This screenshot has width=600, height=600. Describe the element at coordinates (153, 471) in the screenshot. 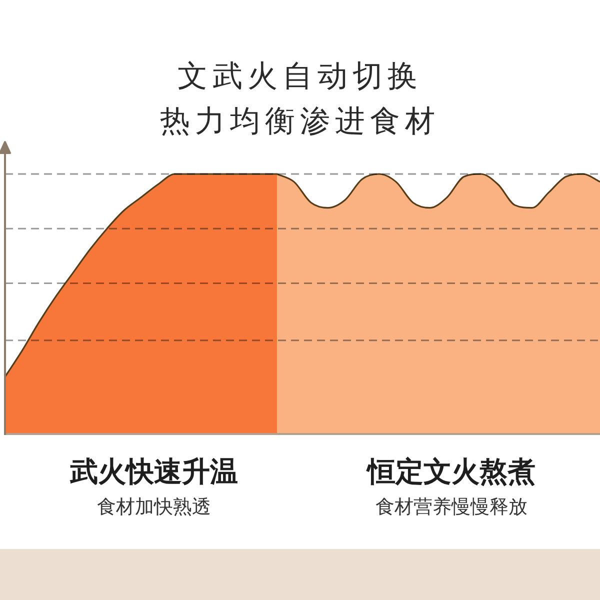

I see `series-label: 武火快速升温` at that location.